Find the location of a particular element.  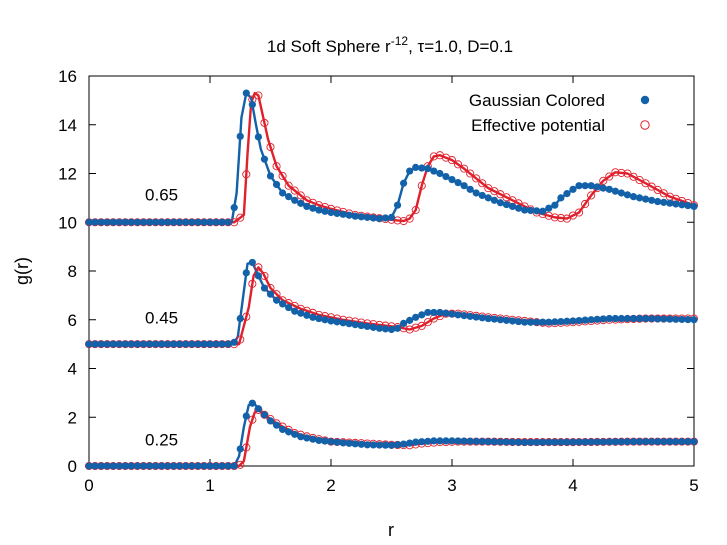

density-annotations: 0.65 0.45 0.25 is located at coordinates (161, 317).